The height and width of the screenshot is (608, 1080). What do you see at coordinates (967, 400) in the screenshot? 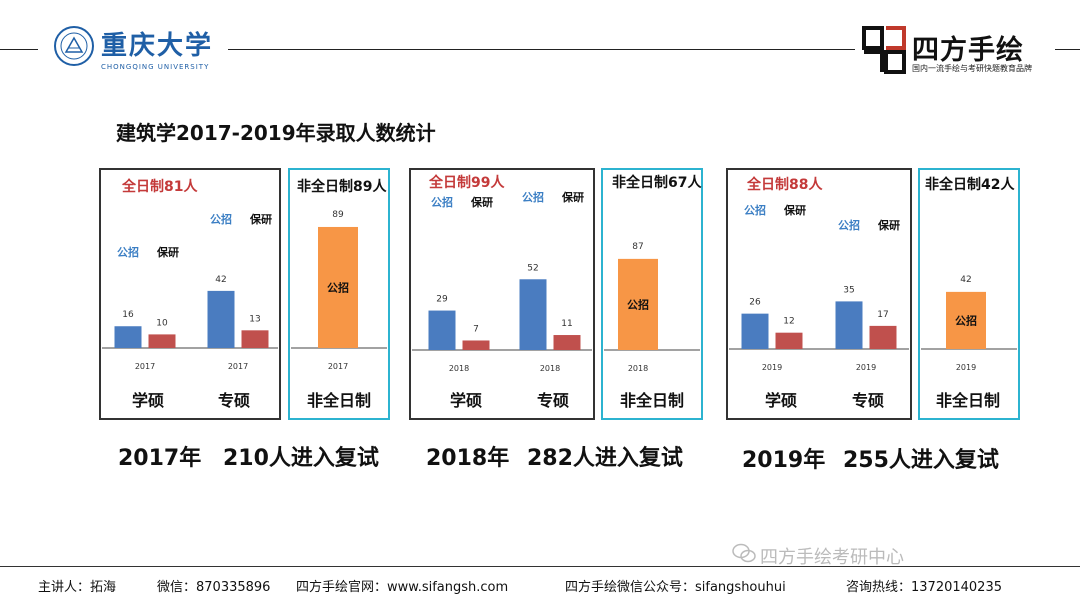
I see `program-label-parttime-2019: 非全日制` at bounding box center [967, 400].